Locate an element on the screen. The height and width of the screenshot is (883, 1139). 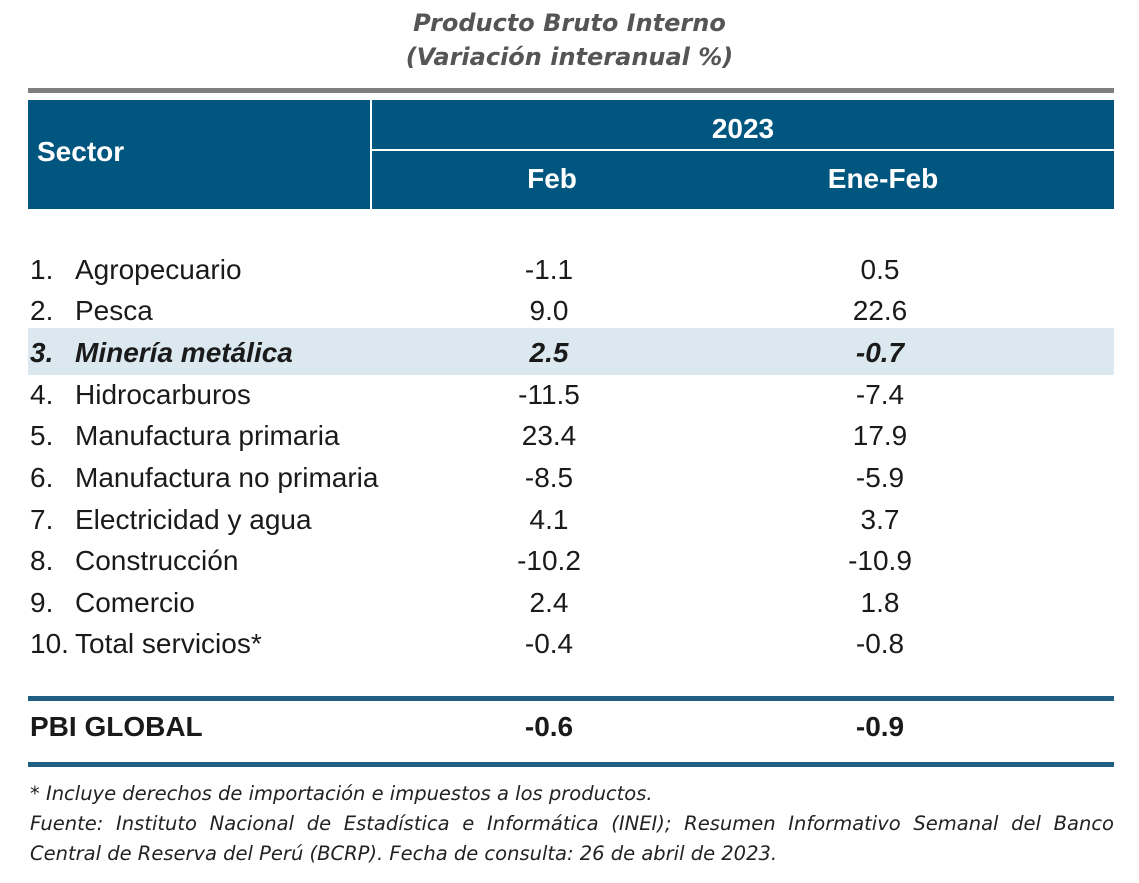
row-number: 1. is located at coordinates (42, 269).